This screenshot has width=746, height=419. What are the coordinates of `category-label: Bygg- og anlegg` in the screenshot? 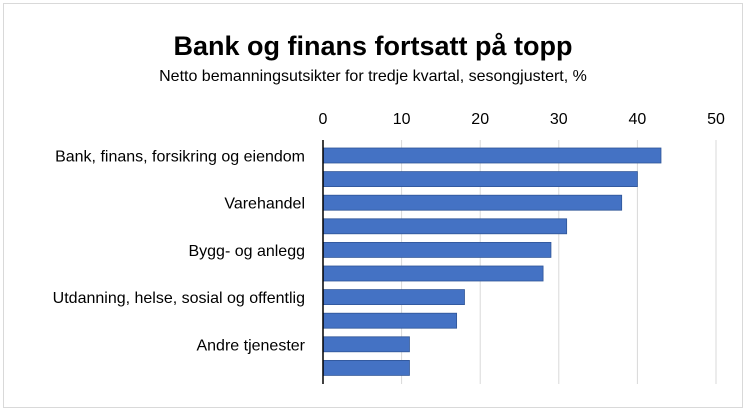 It's located at (246, 251).